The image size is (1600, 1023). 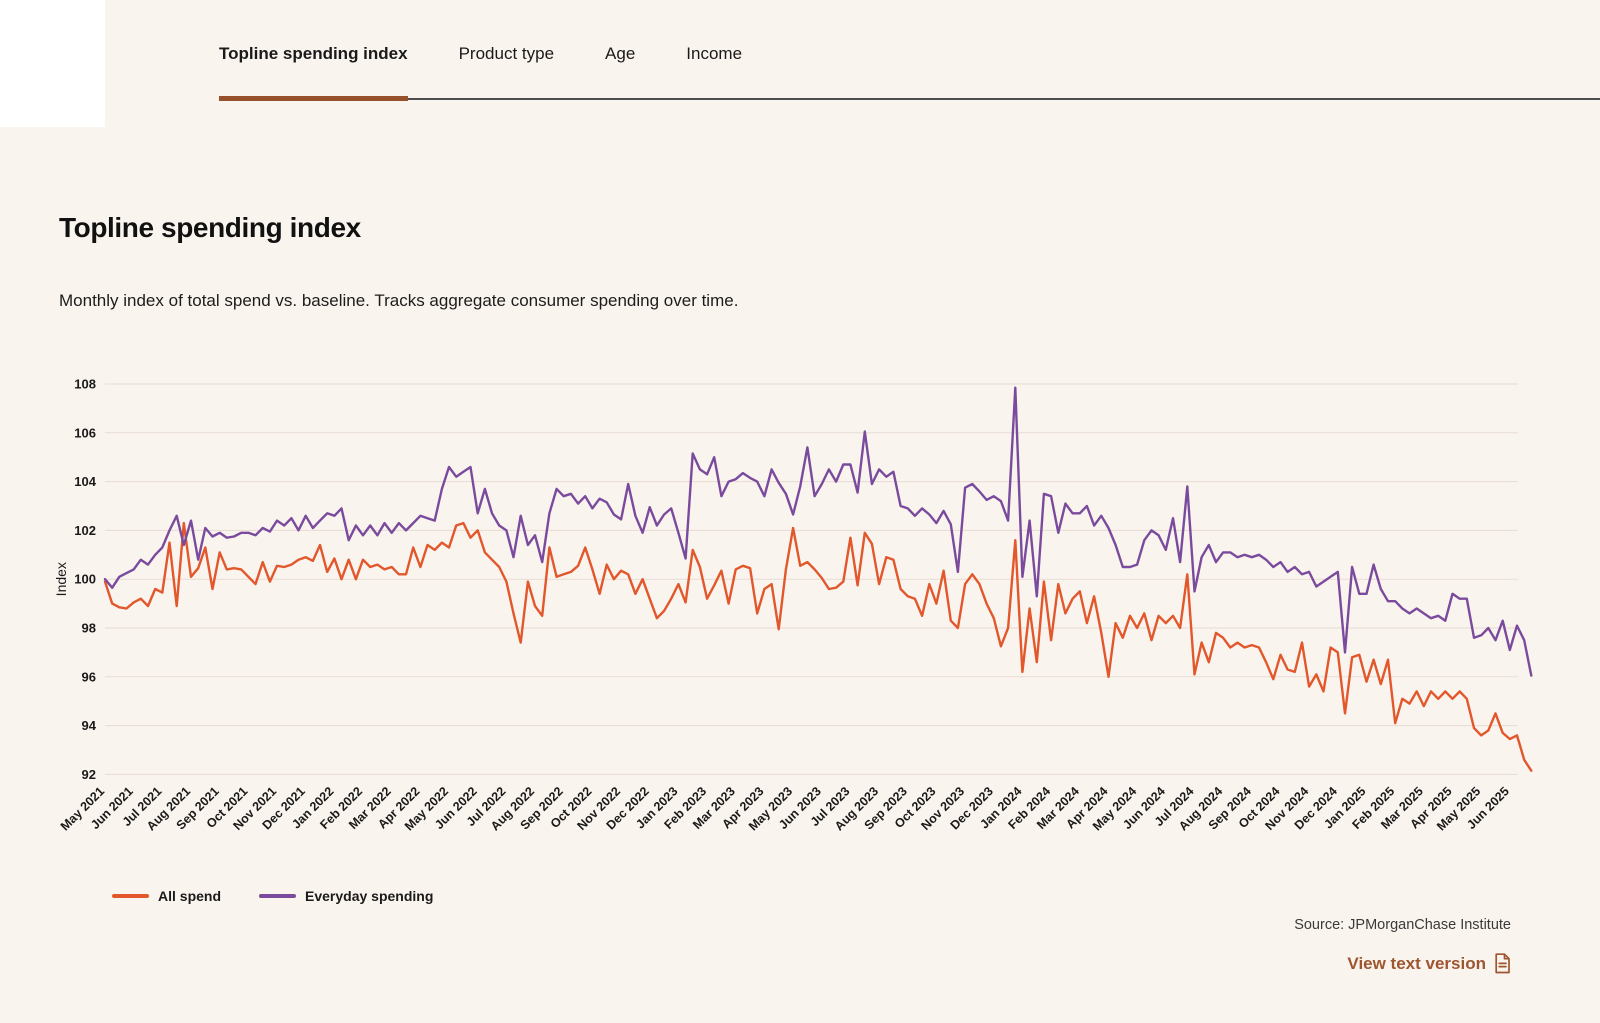 I want to click on top-left-white-box, so click(x=52, y=63).